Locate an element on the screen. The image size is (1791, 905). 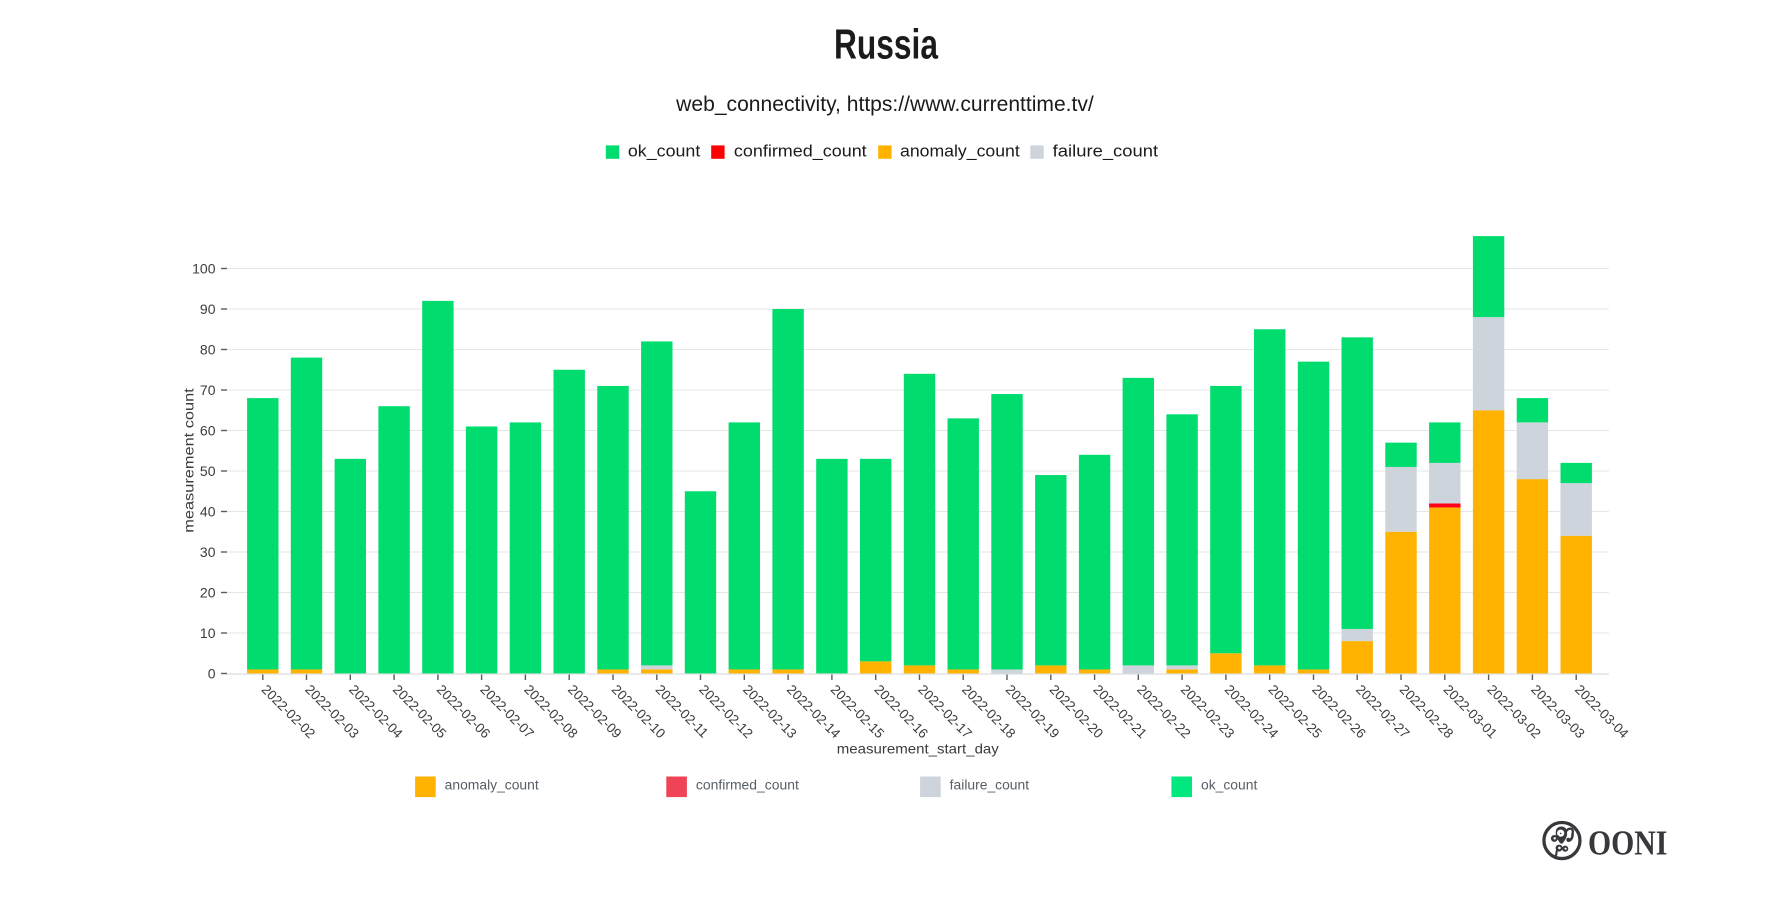
svg-text: measurement_start_day is located at coordinates (918, 749).